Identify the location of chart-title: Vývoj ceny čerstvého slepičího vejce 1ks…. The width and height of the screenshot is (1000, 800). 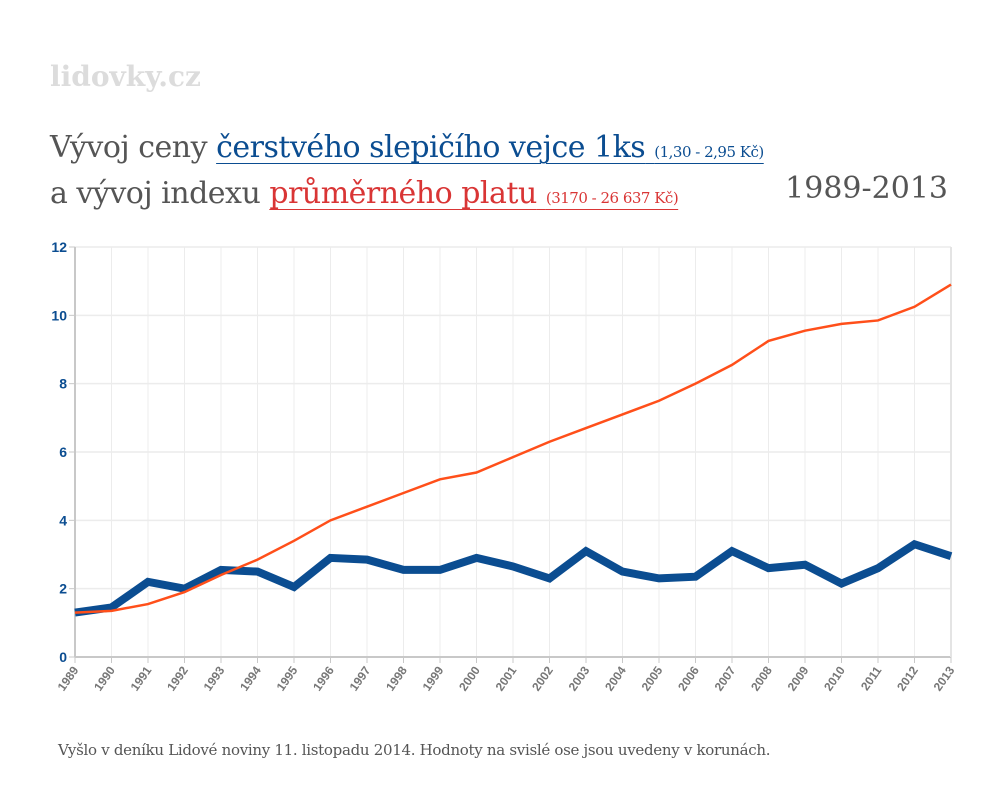
(505, 173).